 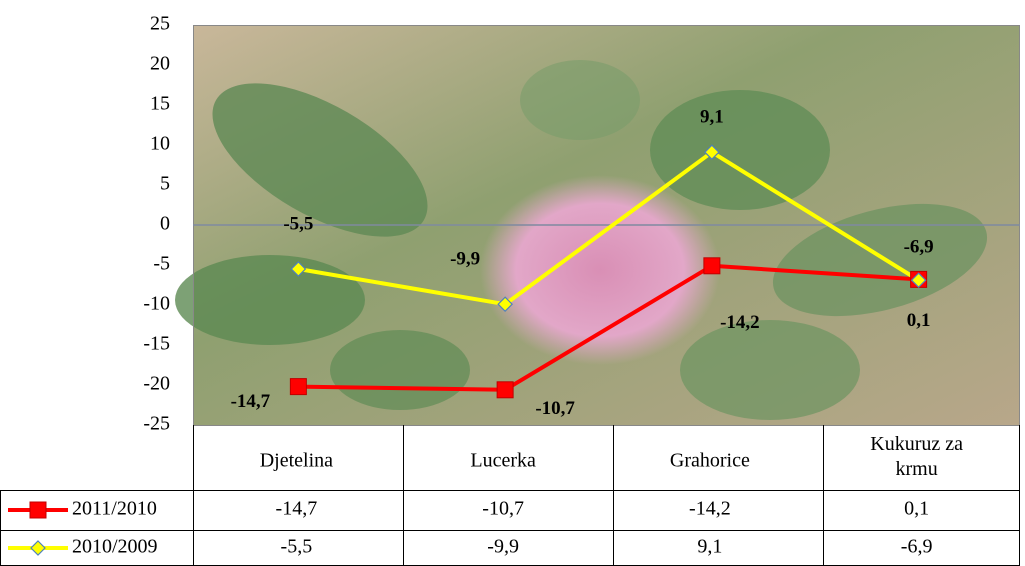 What do you see at coordinates (160, 144) in the screenshot?
I see `y-tick-label: 10` at bounding box center [160, 144].